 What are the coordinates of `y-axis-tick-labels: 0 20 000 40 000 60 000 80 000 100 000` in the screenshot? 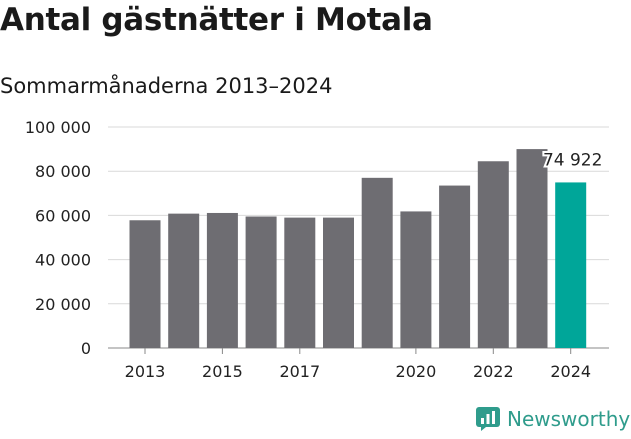 It's located at (58, 238).